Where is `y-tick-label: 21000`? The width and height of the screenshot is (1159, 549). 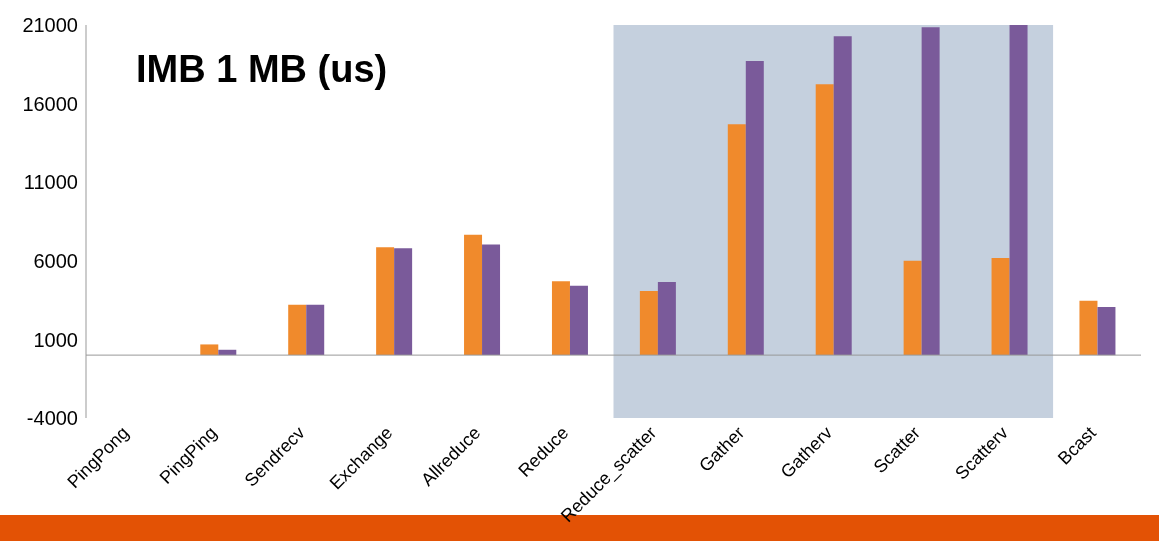 y-tick-label: 21000 is located at coordinates (50, 25).